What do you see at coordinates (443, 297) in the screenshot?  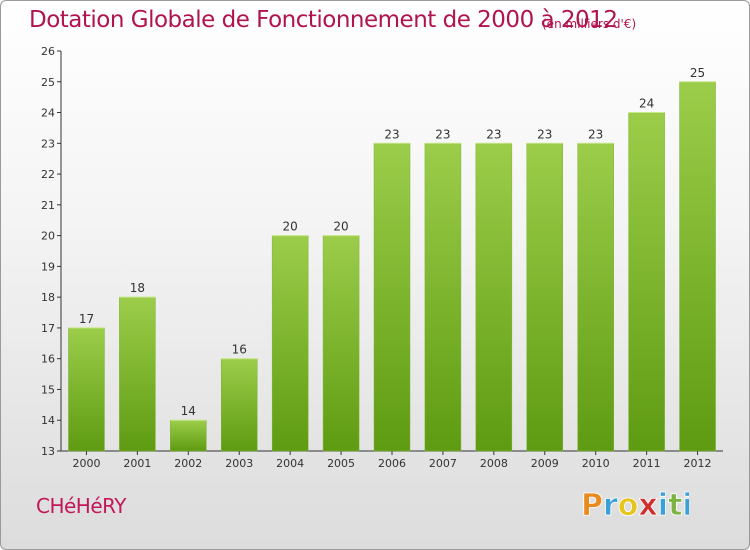 I see `bar-2007` at bounding box center [443, 297].